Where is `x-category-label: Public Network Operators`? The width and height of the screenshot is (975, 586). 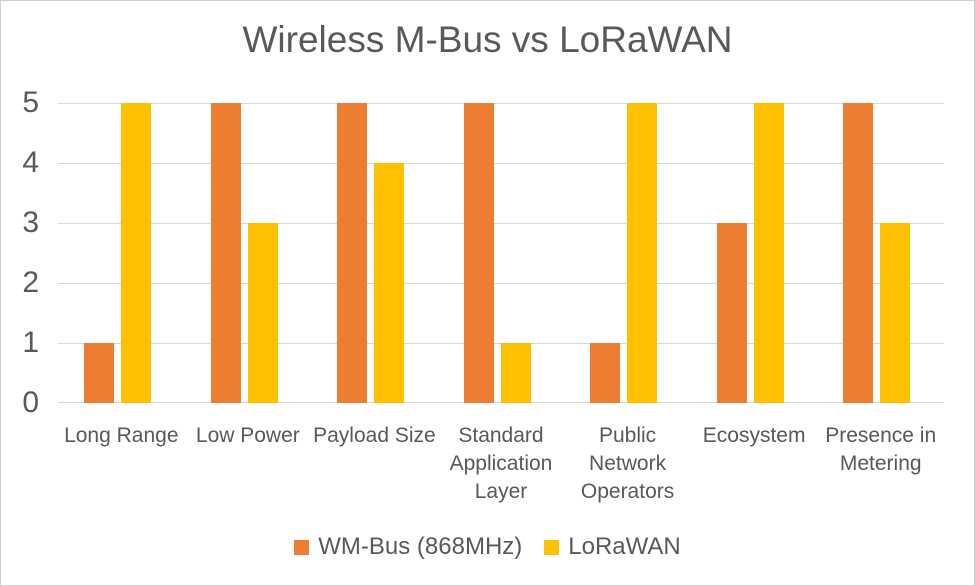
x-category-label: Public Network Operators is located at coordinates (627, 464).